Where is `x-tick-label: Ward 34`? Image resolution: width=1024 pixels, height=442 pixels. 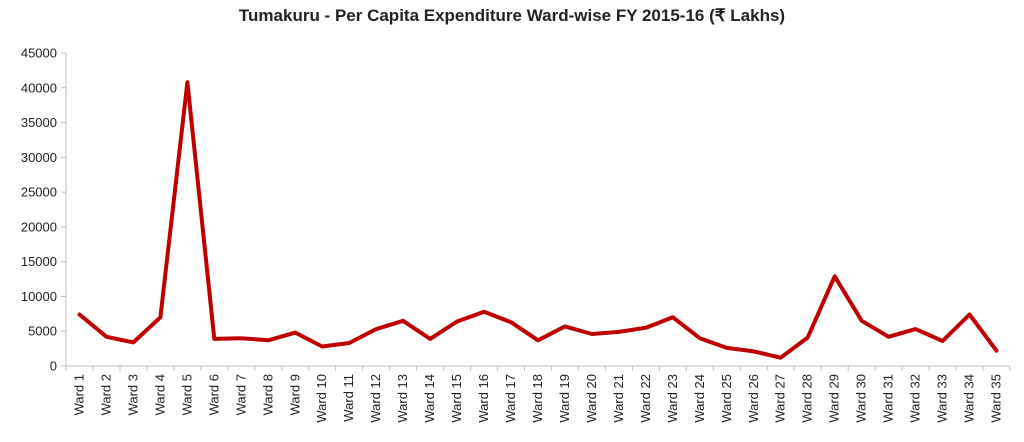 x-tick-label: Ward 34 is located at coordinates (969, 398).